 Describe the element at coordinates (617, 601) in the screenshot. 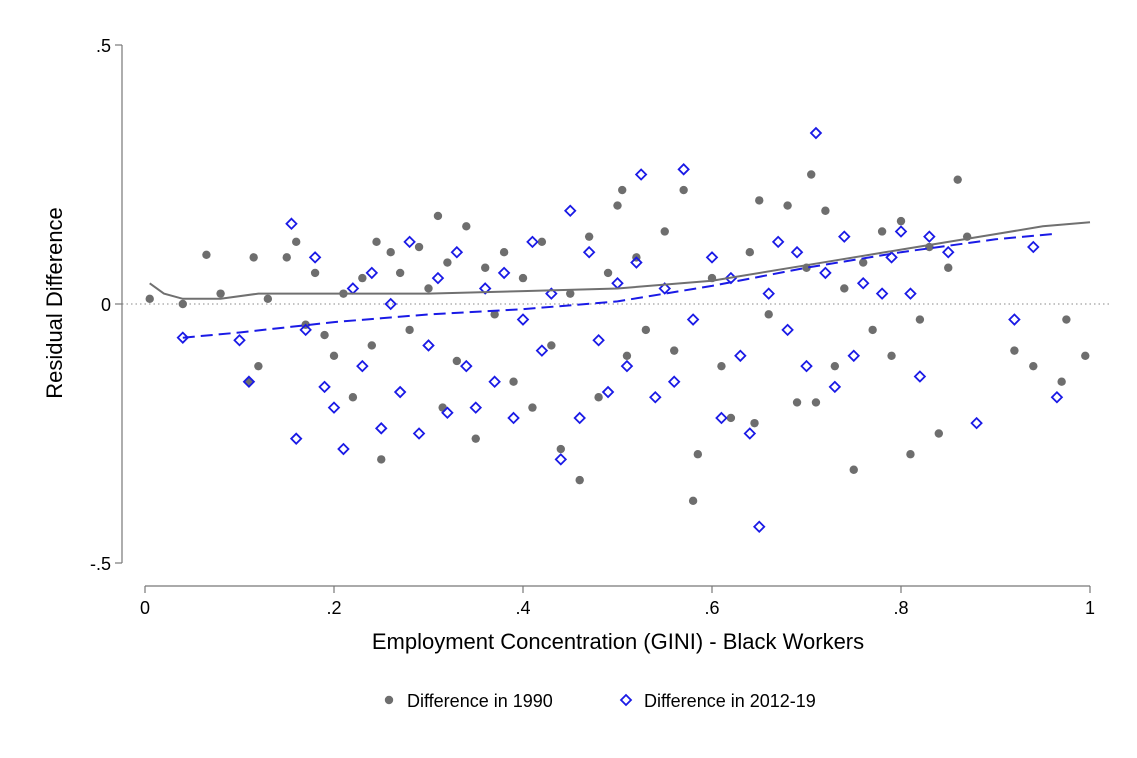

I see `x-axis: 0 .2 .4 .6 .8 1` at that location.